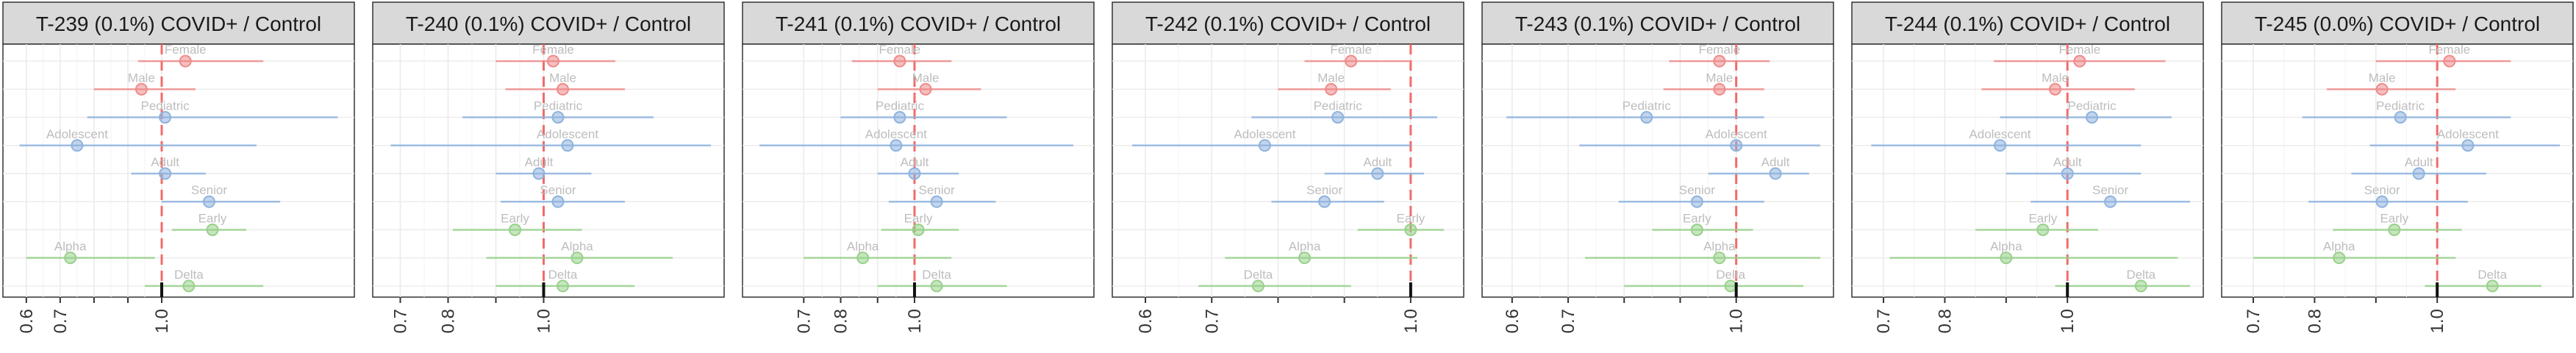 This screenshot has width=2576, height=353. I want to click on panel-title: T-241 (0.1%) COVID+ / Control, so click(919, 24).